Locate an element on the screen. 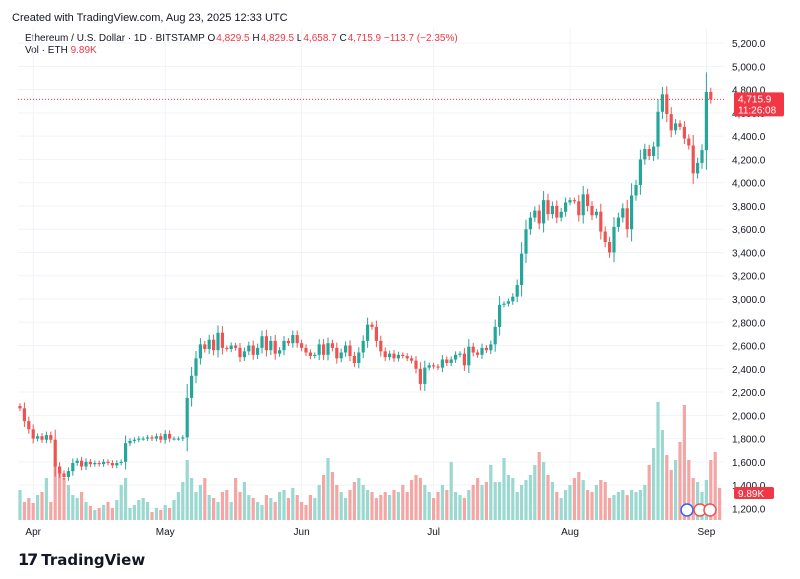 The image size is (800, 579). tradingview-logo: 17 TradingView is located at coordinates (81, 559).